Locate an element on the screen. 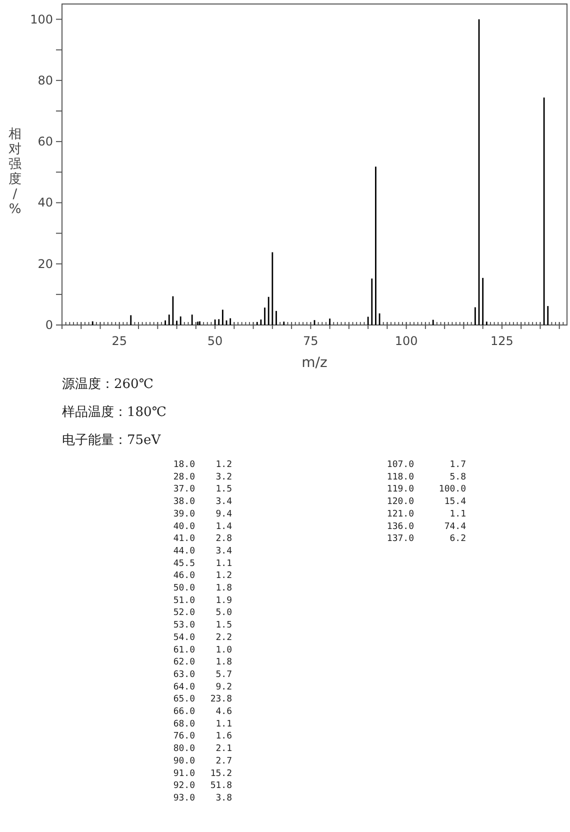 The image size is (570, 832). text: 41.0 is located at coordinates (184, 539).